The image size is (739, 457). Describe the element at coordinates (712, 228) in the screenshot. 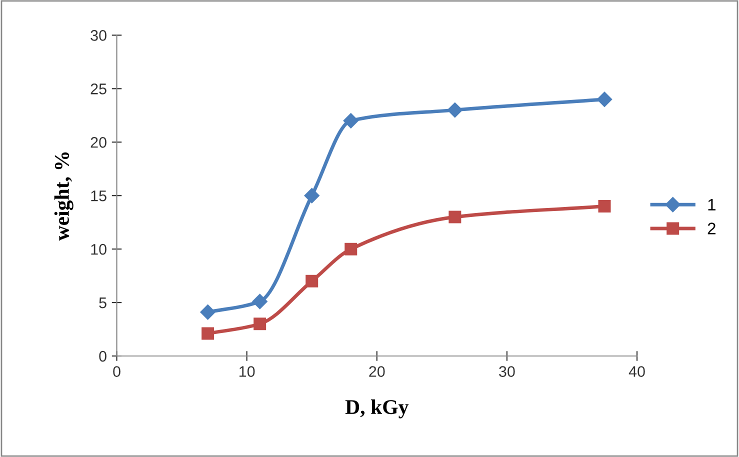

I see `legend-label: 2` at that location.